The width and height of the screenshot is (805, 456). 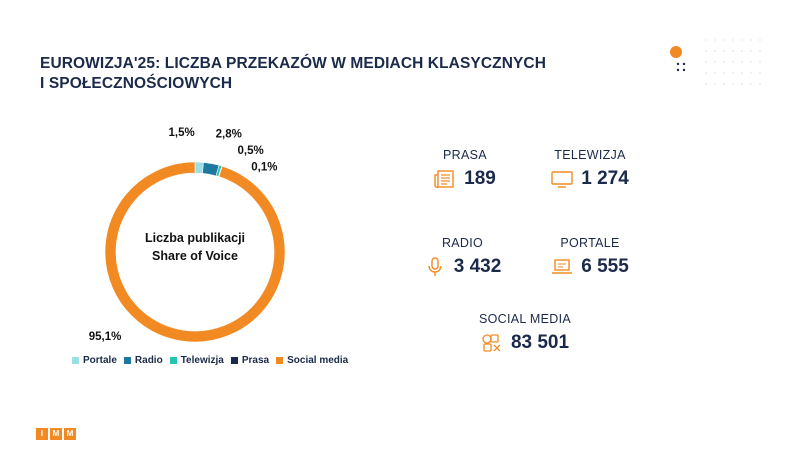 What do you see at coordinates (525, 319) in the screenshot?
I see `stat-social-label: SOCIAL MEDIA` at bounding box center [525, 319].